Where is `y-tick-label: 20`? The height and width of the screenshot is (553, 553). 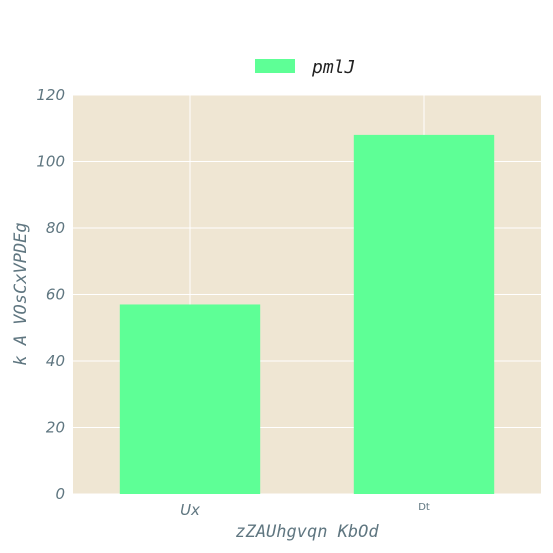
y-tick-label: 20 is located at coordinates (55, 428).